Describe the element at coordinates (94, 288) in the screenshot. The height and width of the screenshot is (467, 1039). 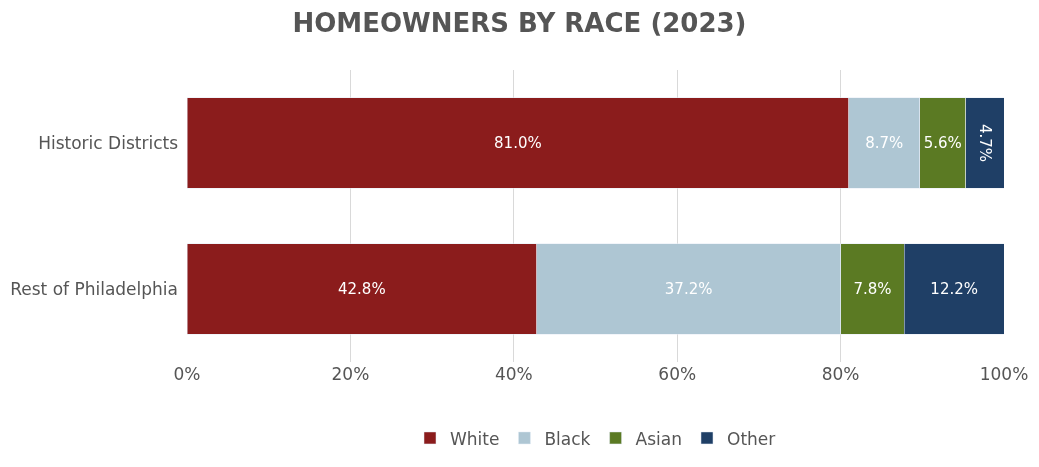
I see `y-tick-label: Rest of Philadelphia` at that location.